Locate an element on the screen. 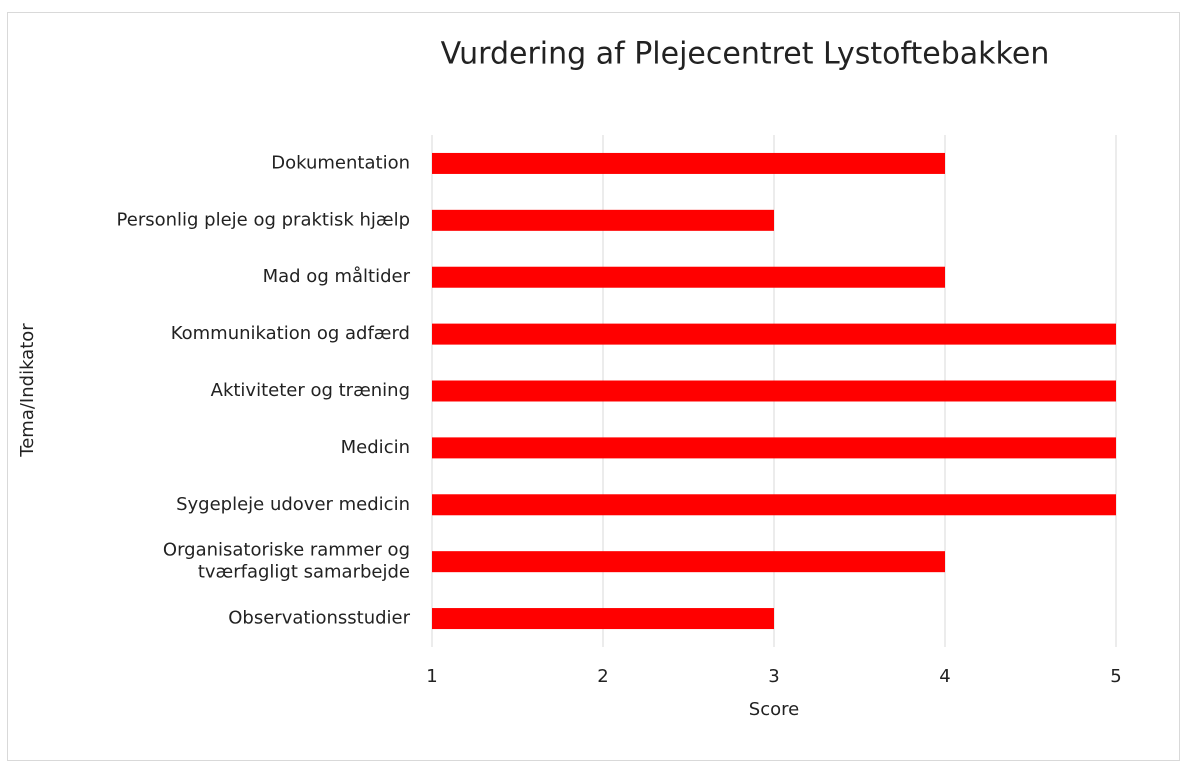 The image size is (1187, 767). y-tick-label: Medicin is located at coordinates (375, 447).